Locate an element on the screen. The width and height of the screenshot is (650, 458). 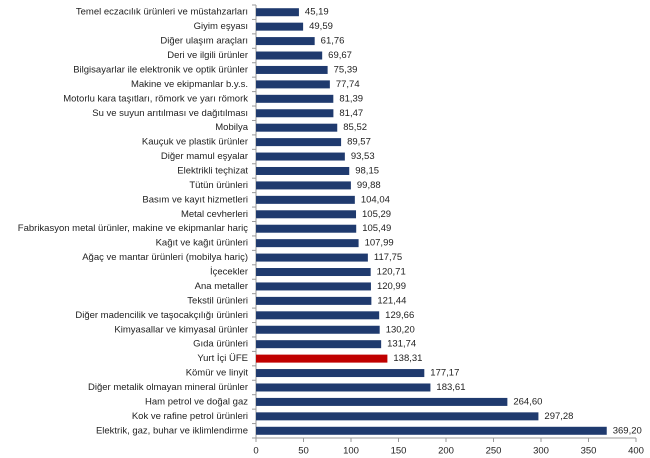
value-label: 129,66 is located at coordinates (399, 315).